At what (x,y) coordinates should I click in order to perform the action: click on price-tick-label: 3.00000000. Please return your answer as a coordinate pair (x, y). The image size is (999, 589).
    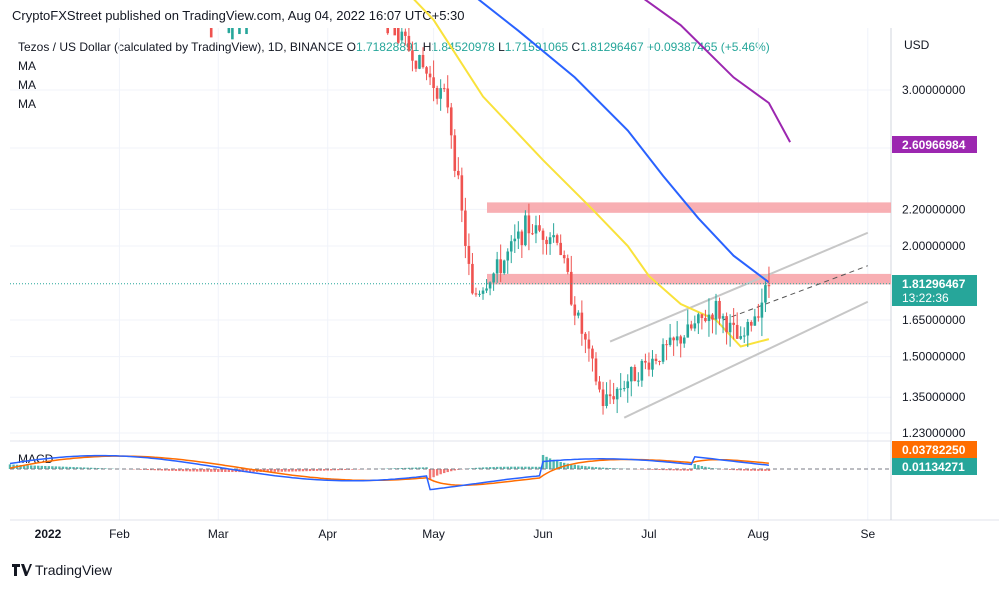
    Looking at the image, I should click on (934, 90).